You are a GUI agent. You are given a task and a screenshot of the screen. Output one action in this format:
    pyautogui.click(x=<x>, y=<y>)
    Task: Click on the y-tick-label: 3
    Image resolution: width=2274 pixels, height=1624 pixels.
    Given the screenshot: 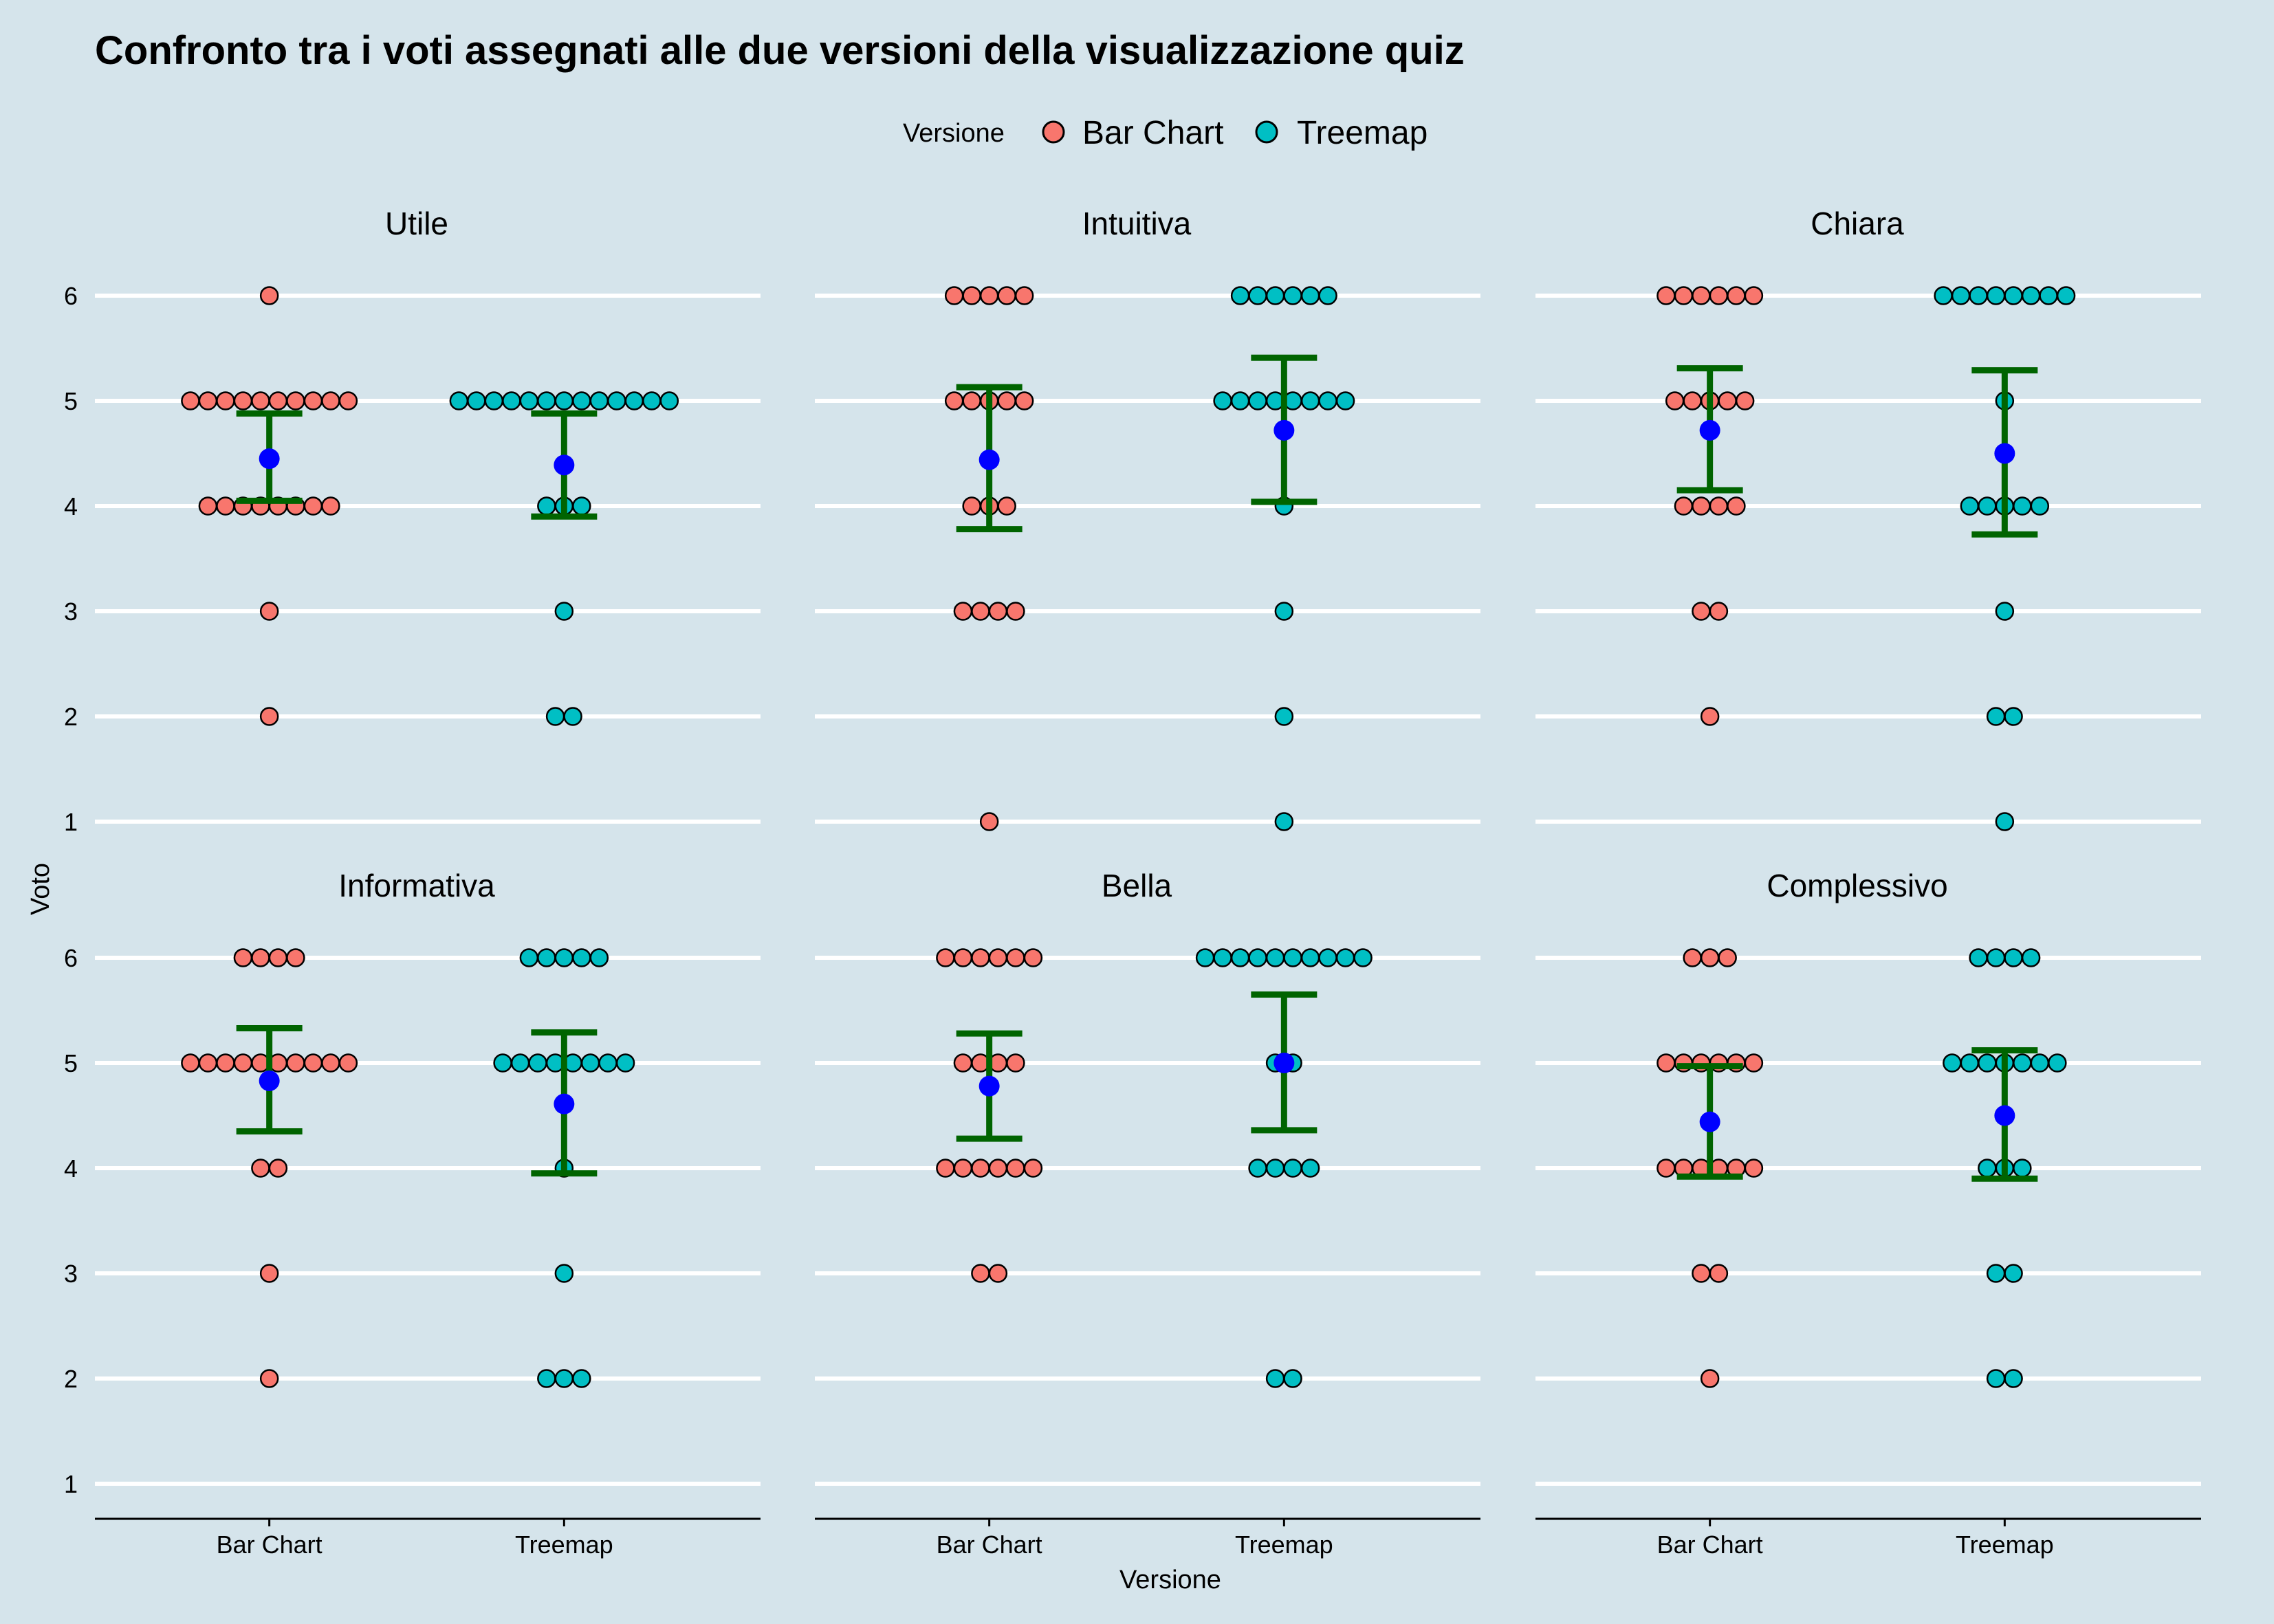 What is the action you would take?
    pyautogui.click(x=71, y=1274)
    